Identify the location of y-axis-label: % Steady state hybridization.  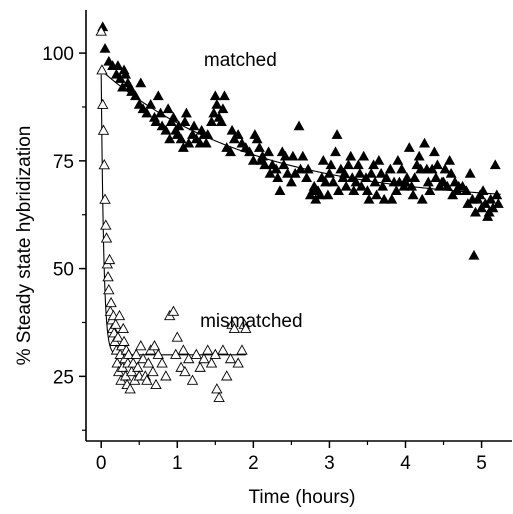
(24, 246).